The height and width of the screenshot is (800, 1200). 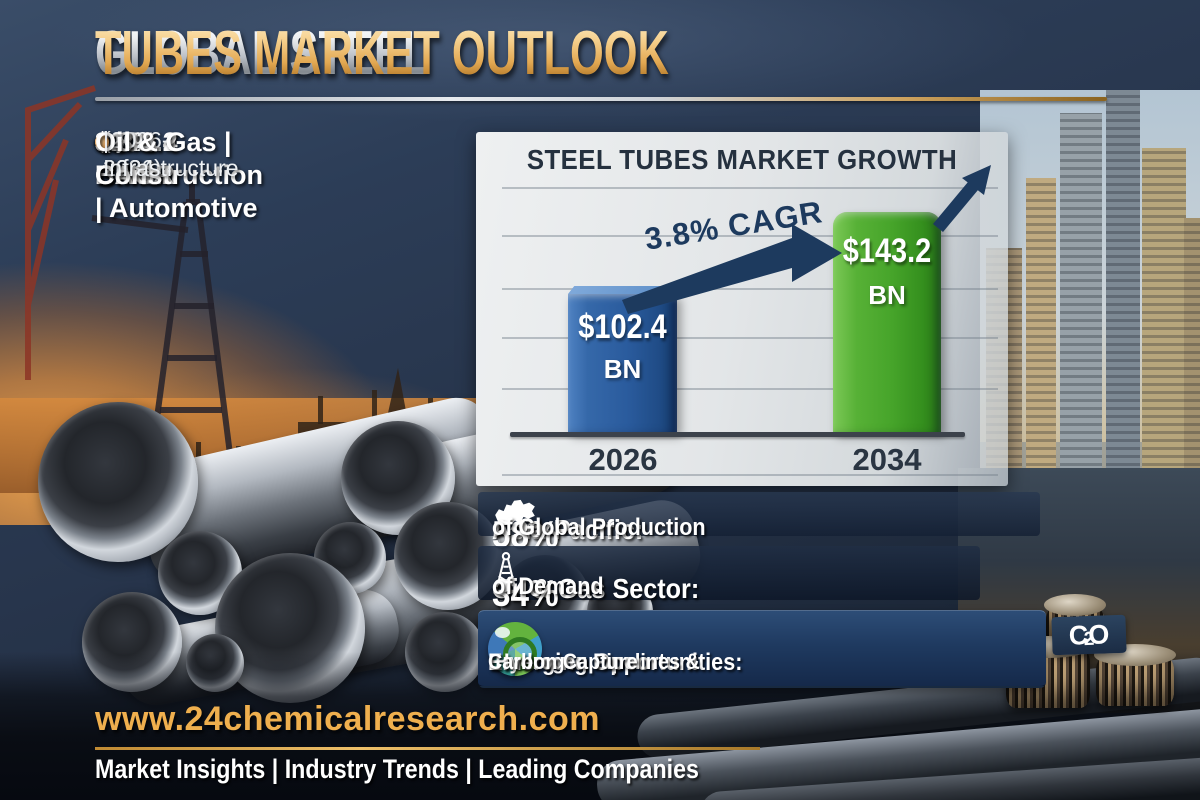 What do you see at coordinates (118, 482) in the screenshot?
I see `tube-end` at bounding box center [118, 482].